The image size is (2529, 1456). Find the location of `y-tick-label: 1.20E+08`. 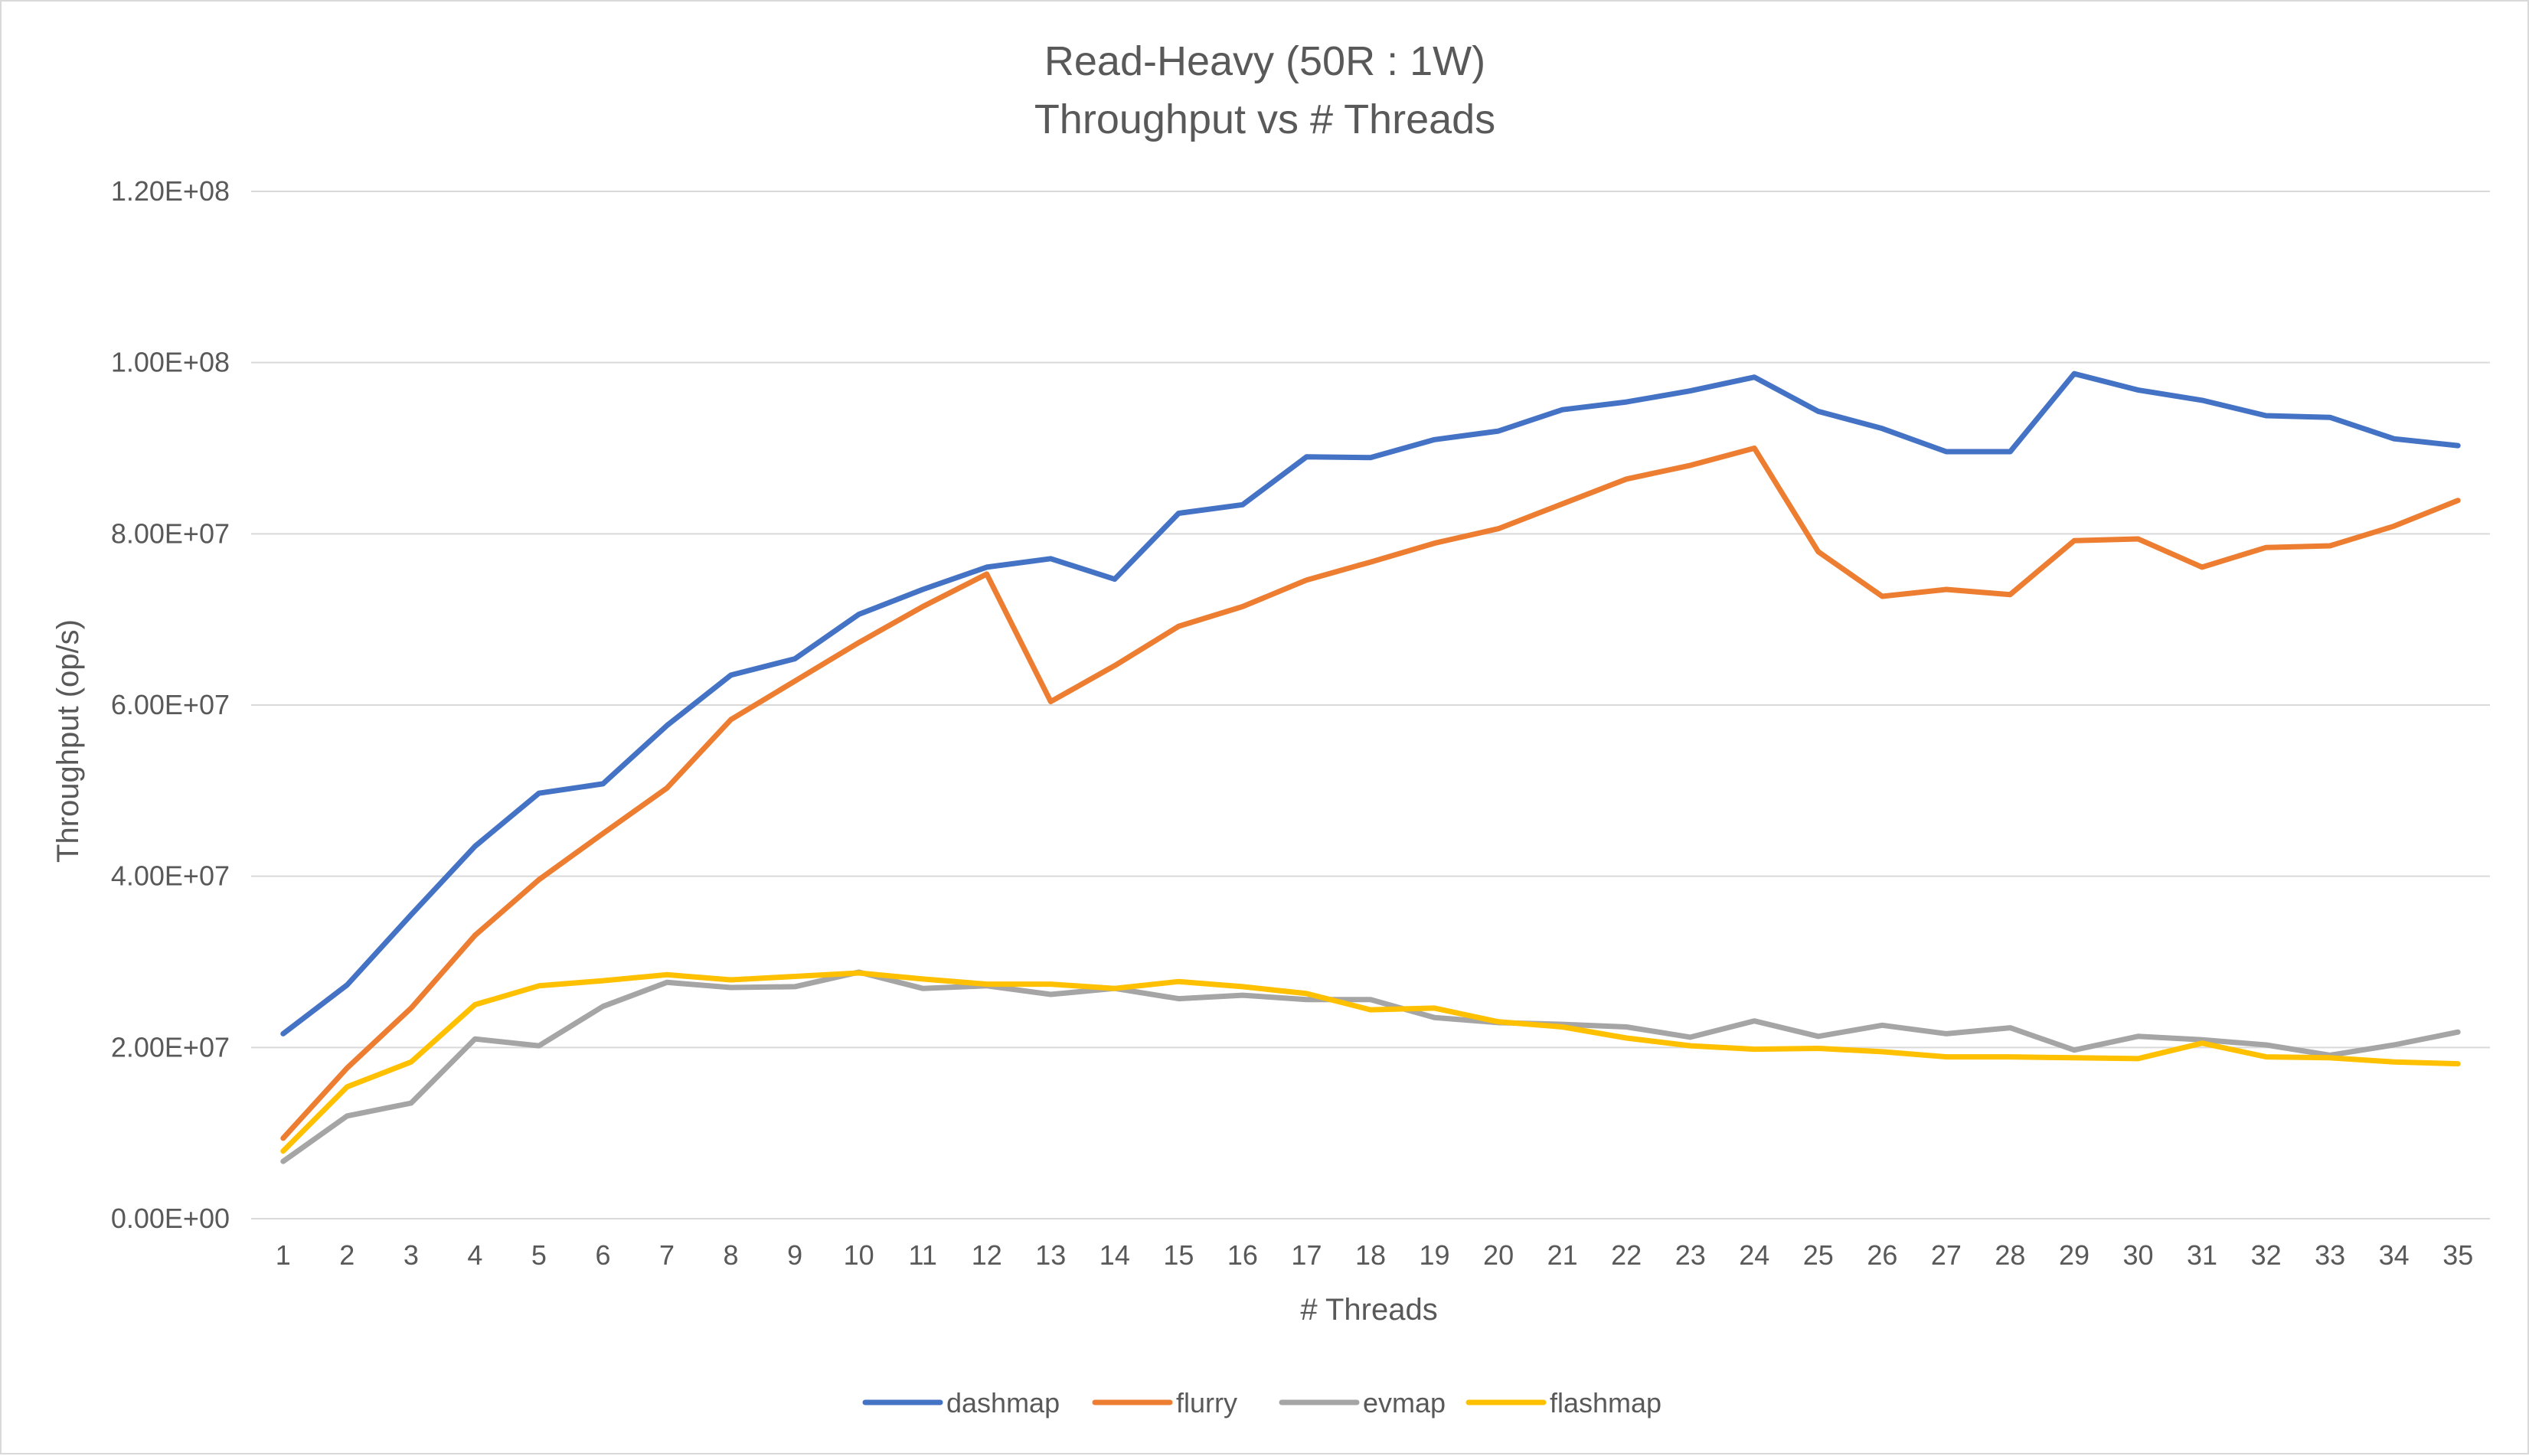

y-tick-label: 1.20E+08 is located at coordinates (170, 191).